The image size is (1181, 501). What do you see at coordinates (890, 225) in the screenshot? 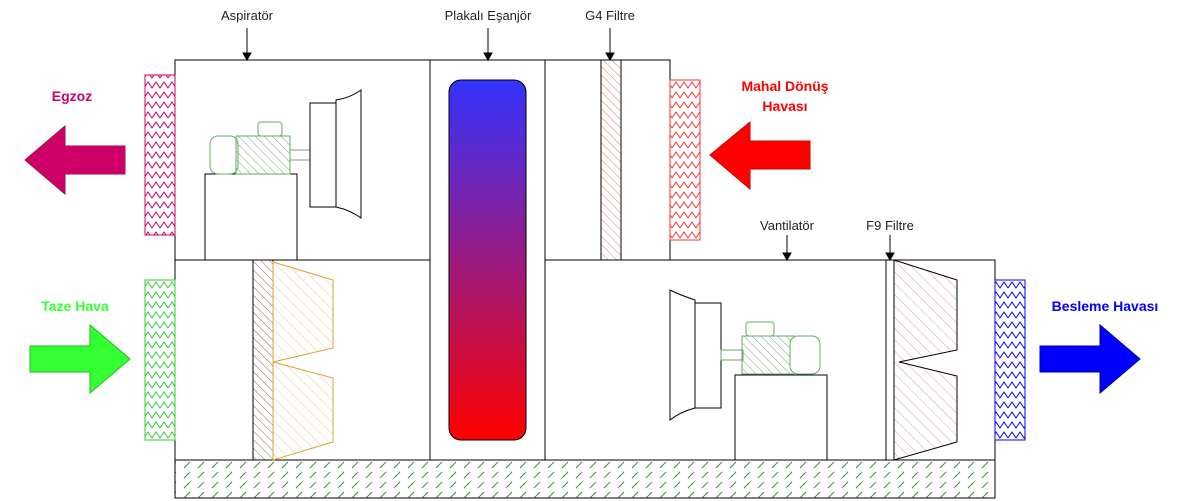
I see `f9-filter-label: F9 Filtre` at bounding box center [890, 225].